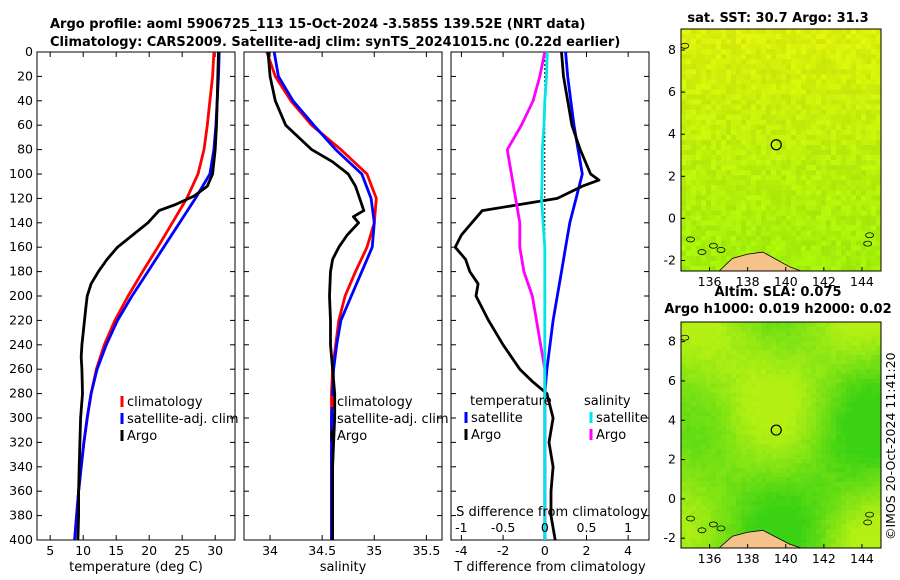 The width and height of the screenshot is (900, 580). Describe the element at coordinates (83, 550) in the screenshot. I see `x-tick-label: 10` at that location.